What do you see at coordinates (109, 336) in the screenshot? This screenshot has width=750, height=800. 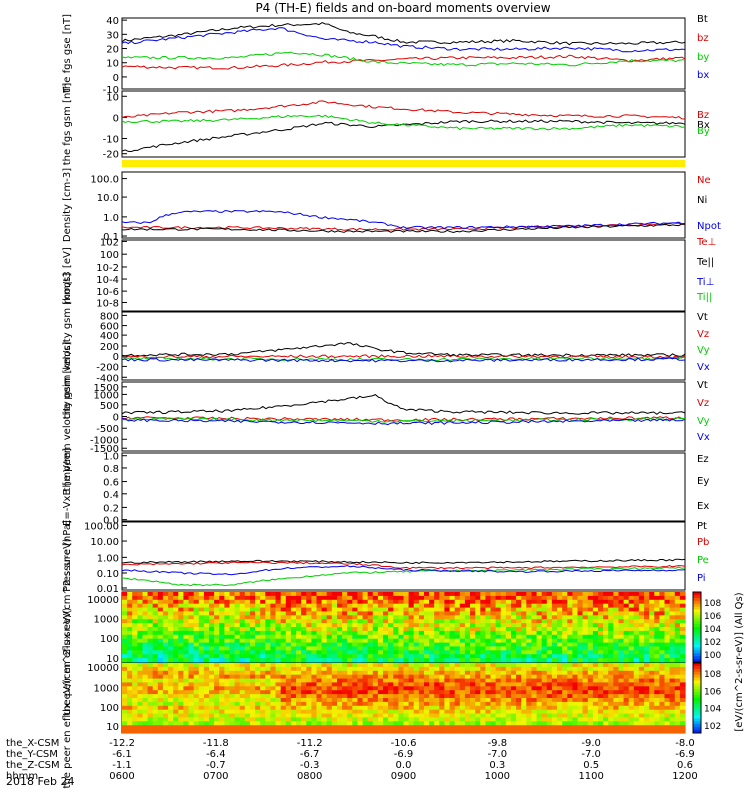 I see `y-tick-label: 400` at bounding box center [109, 336].